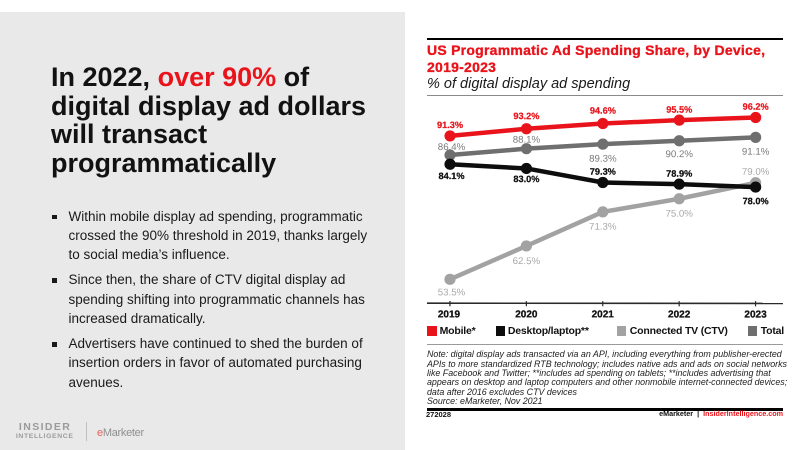 The image size is (800, 450). Describe the element at coordinates (679, 174) in the screenshot. I see `svg-text: 78.9%` at that location.